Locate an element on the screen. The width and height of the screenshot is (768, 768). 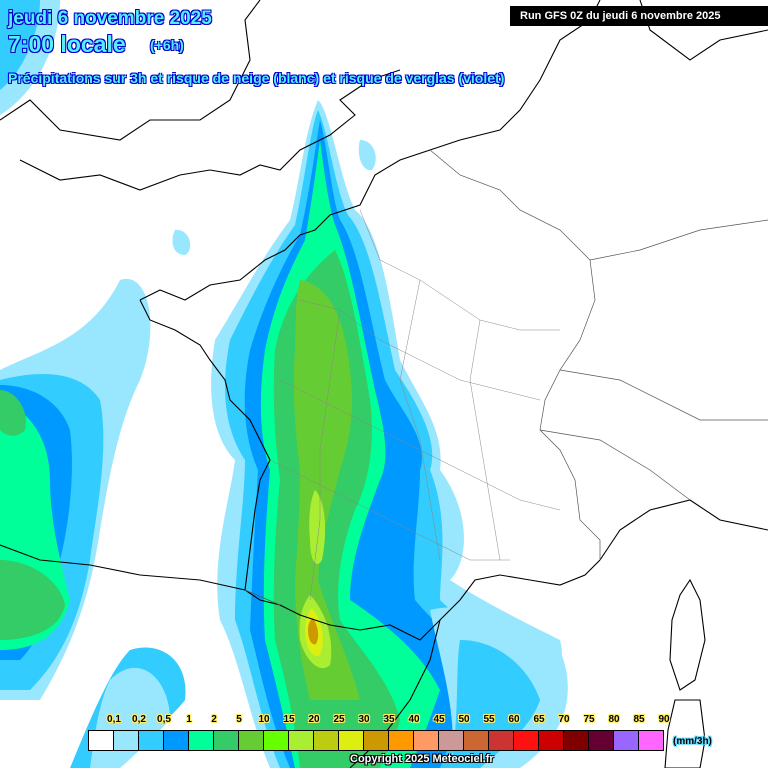
legend-label: 5 is located at coordinates (239, 719).